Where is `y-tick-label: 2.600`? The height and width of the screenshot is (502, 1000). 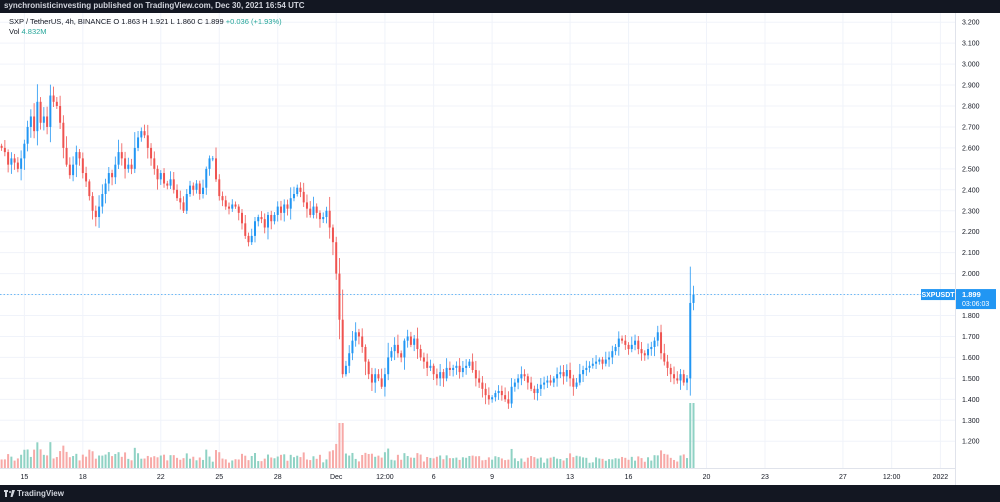 y-tick-label: 2.600 is located at coordinates (971, 148).